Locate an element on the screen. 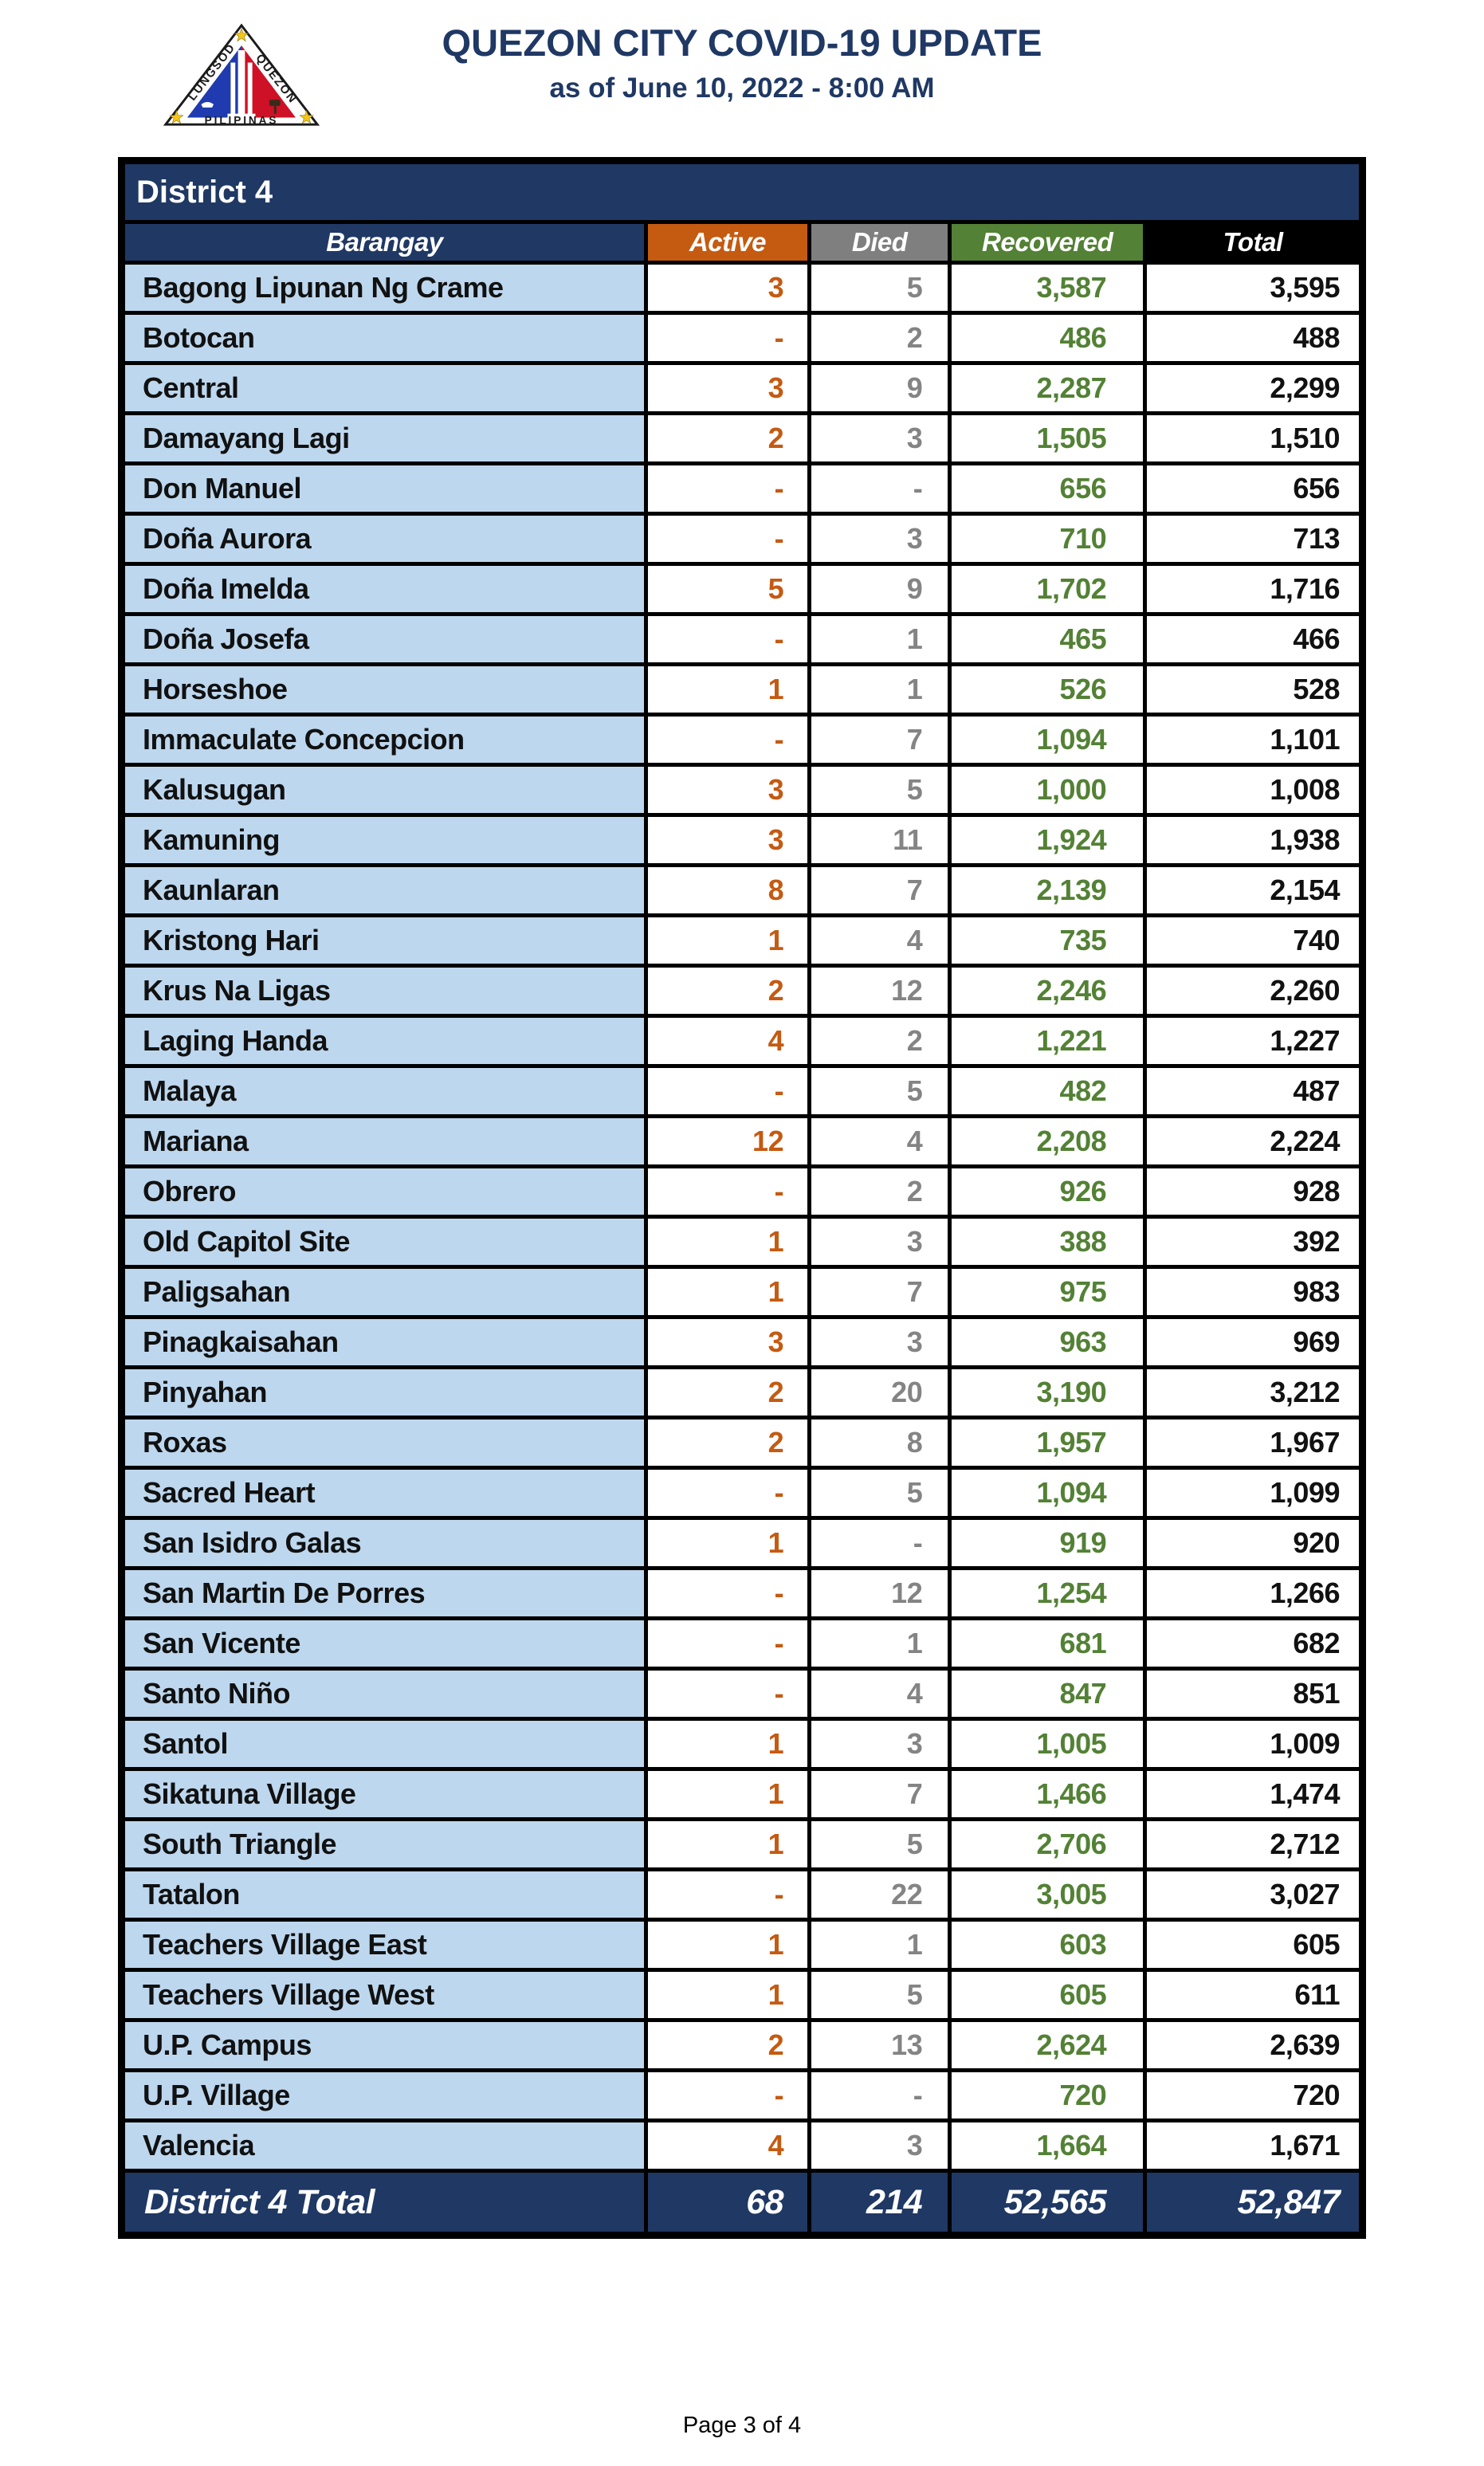 The image size is (1484, 2466). total-cell: 2,712 is located at coordinates (1253, 1844).